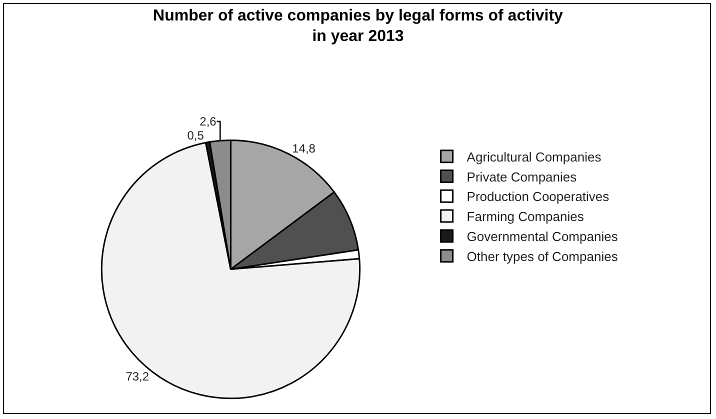 This screenshot has height=419, width=716. Describe the element at coordinates (525, 216) in the screenshot. I see `legend-label: Farming Companies` at that location.